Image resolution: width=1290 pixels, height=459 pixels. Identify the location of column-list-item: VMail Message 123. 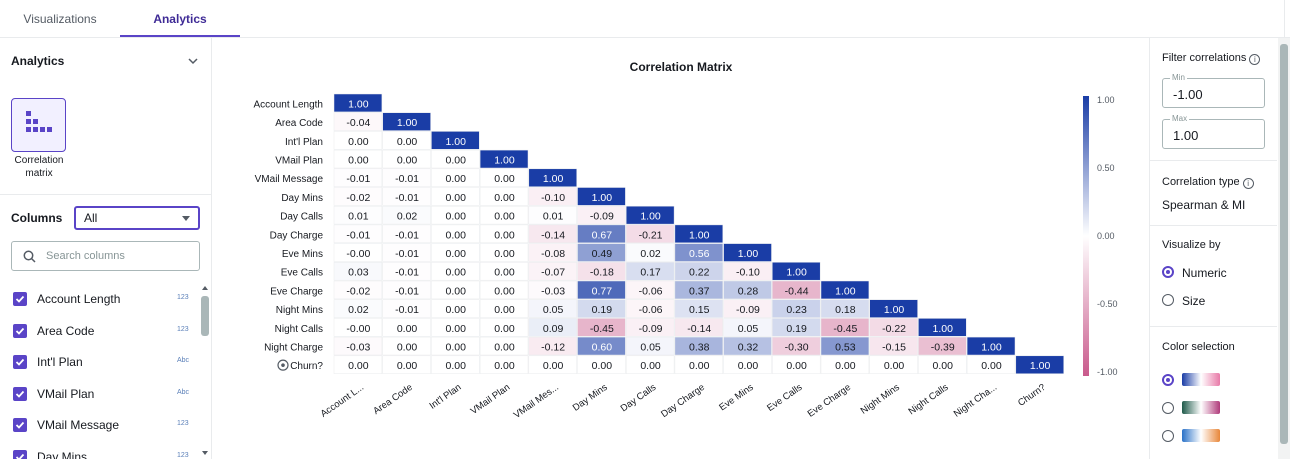
(103, 426).